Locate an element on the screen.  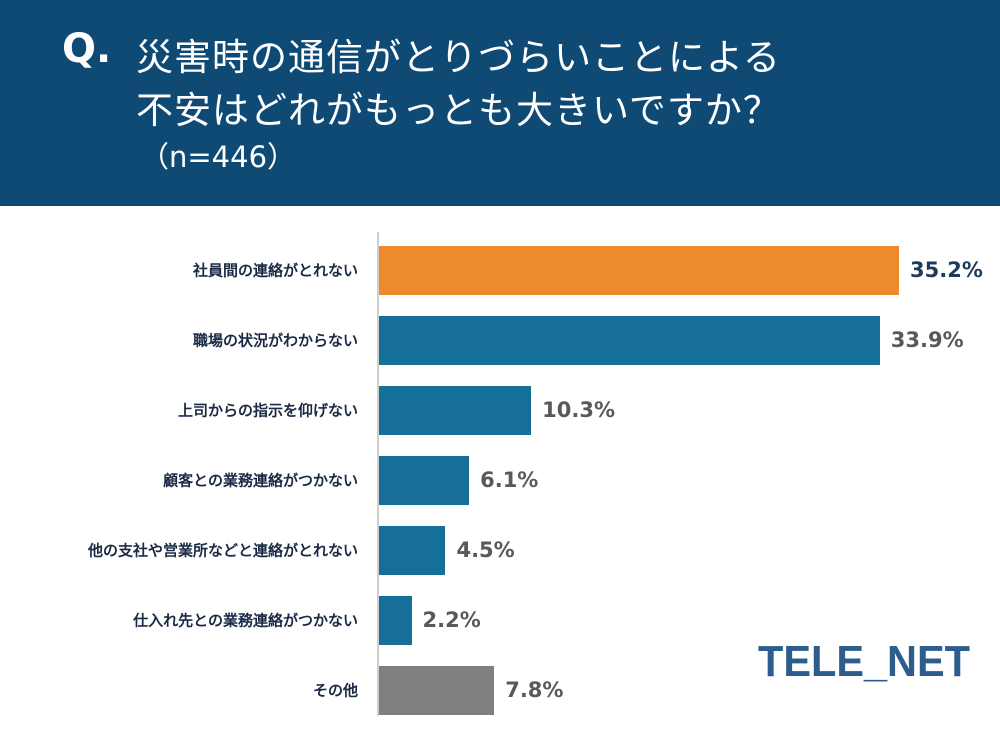
category-label: 社員間の連絡がとれない is located at coordinates (275, 270).